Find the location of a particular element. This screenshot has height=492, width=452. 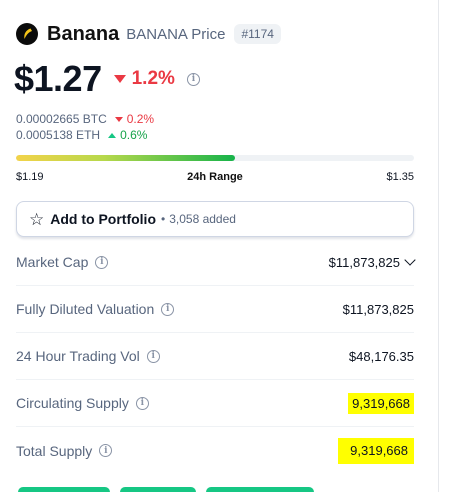

caret-up-icon is located at coordinates (112, 135).